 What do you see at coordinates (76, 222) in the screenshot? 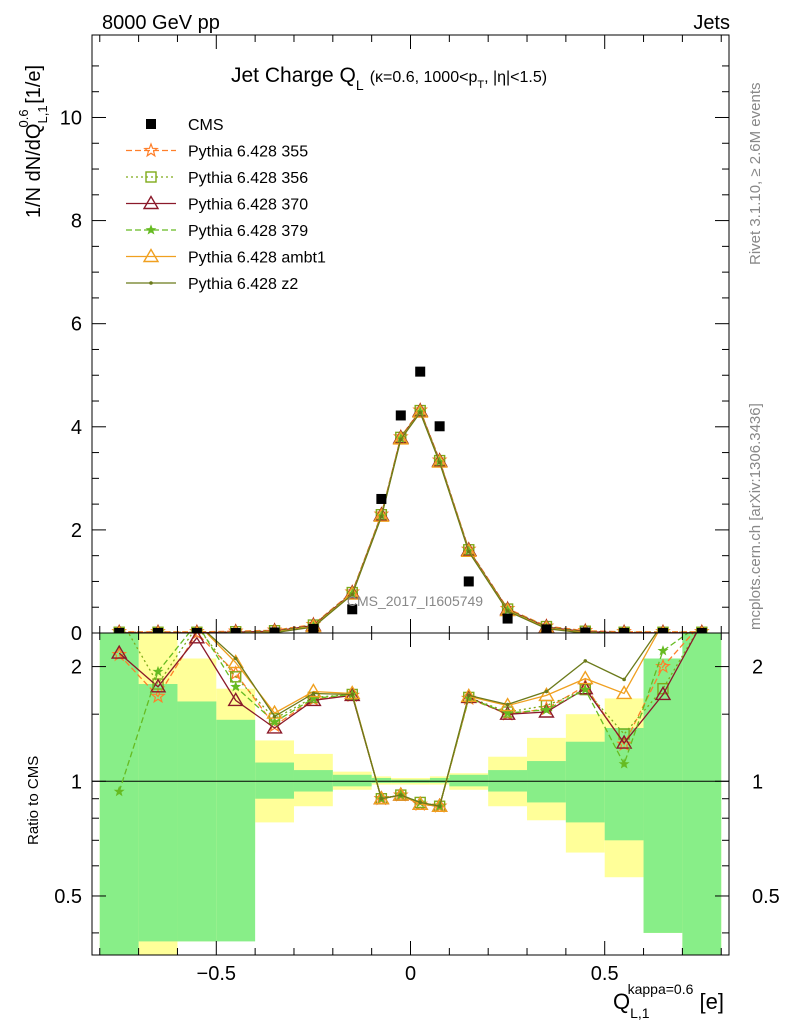
I see `y-tick-label-main: 8` at bounding box center [76, 222].